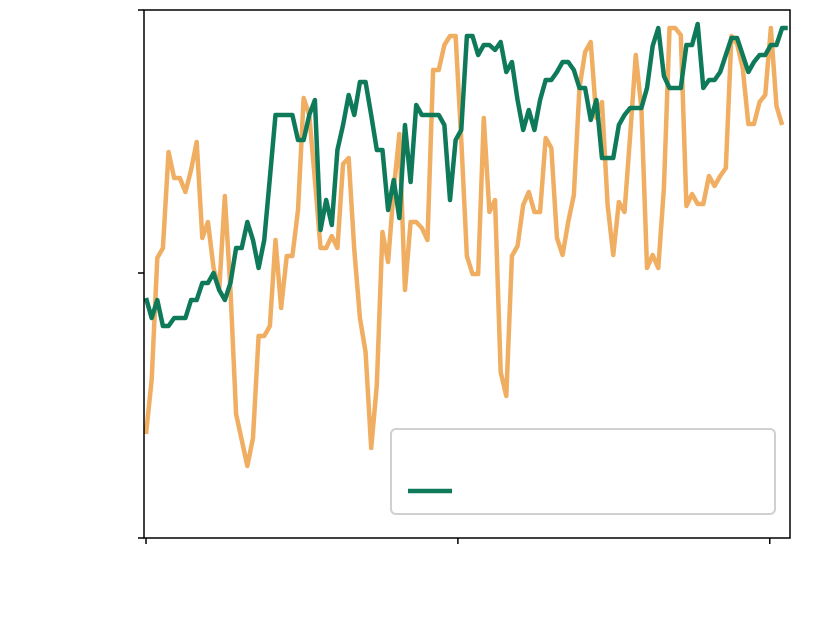 The width and height of the screenshot is (832, 637). I want to click on legend-box, so click(583, 471).